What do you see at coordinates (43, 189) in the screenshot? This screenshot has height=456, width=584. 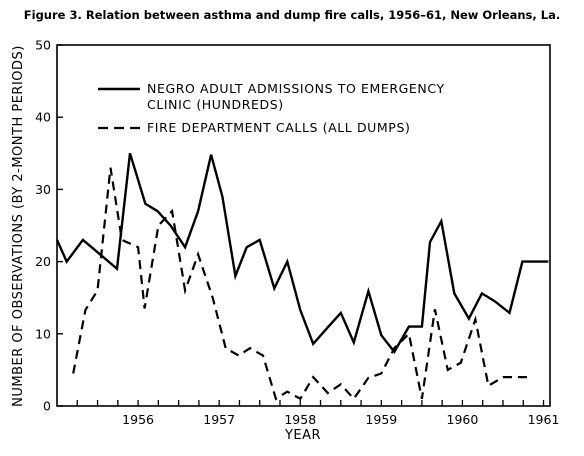 I see `y-tick-label: 30` at bounding box center [43, 189].